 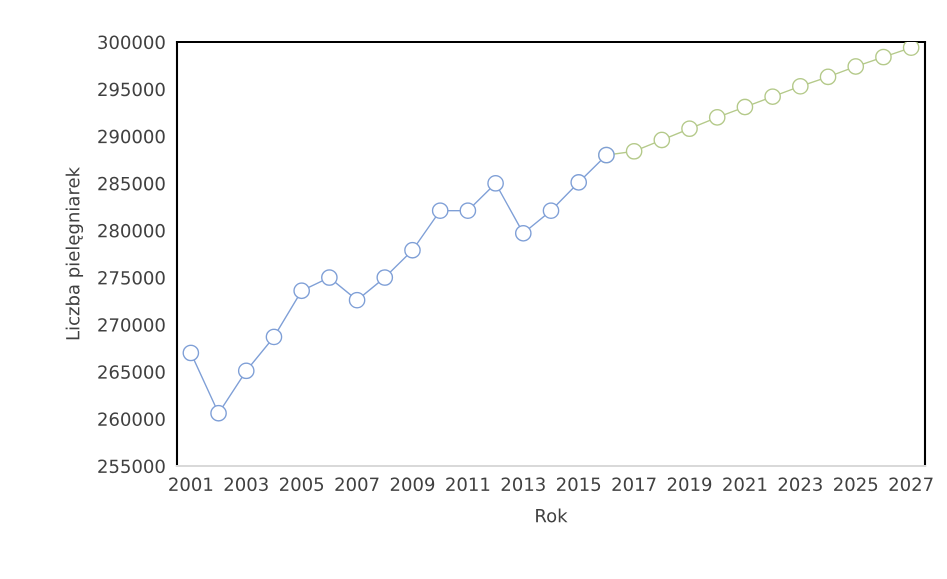 What do you see at coordinates (131, 419) in the screenshot?
I see `y-tick-label: 260000` at bounding box center [131, 419].